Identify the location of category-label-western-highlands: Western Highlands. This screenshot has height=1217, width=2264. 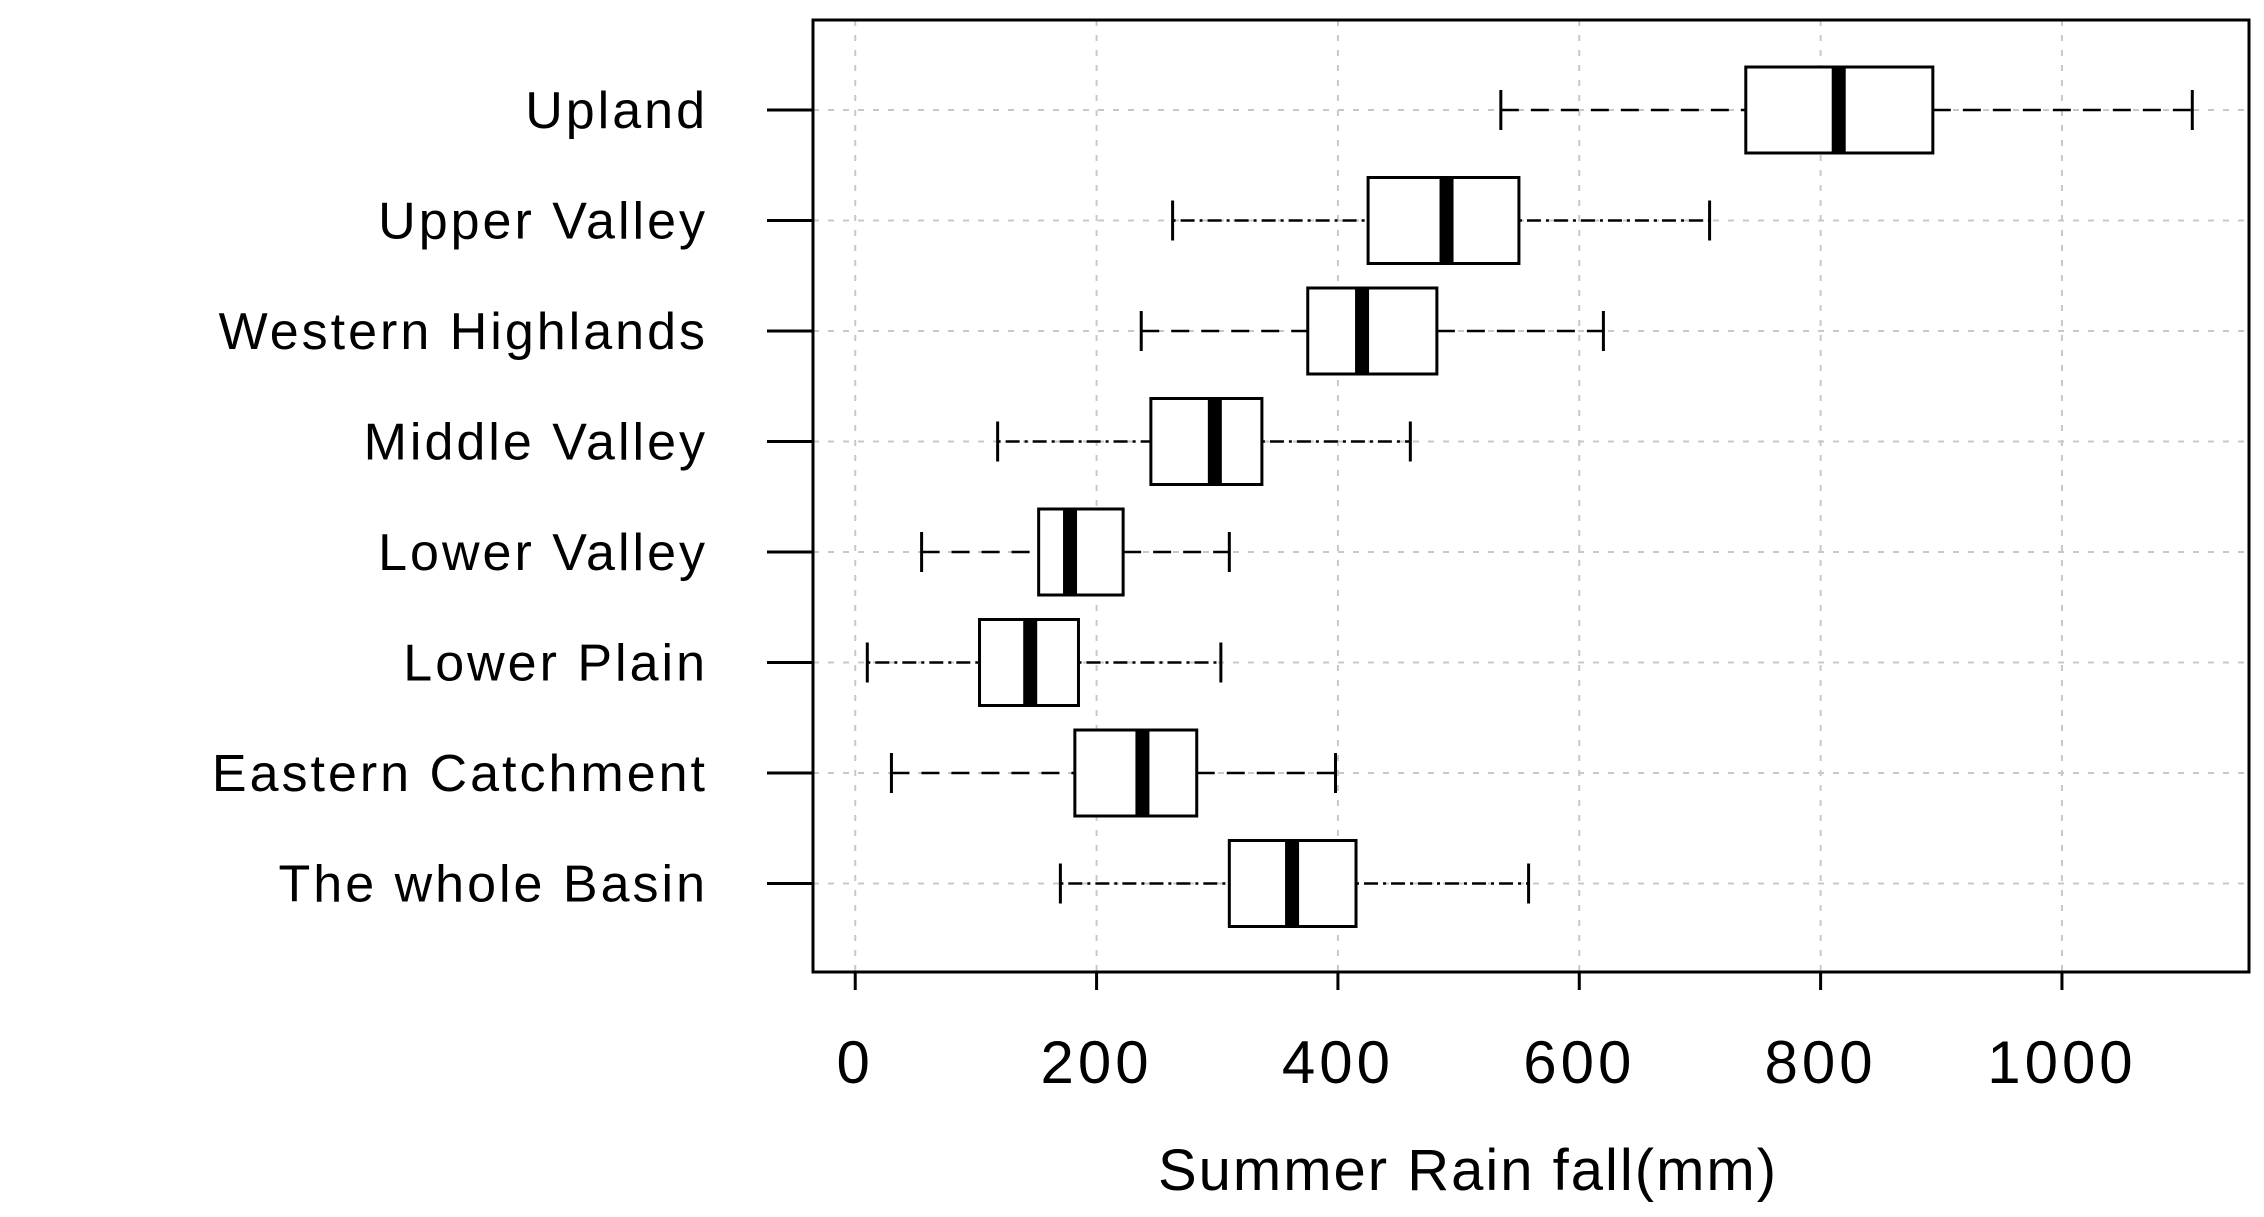
(463, 332).